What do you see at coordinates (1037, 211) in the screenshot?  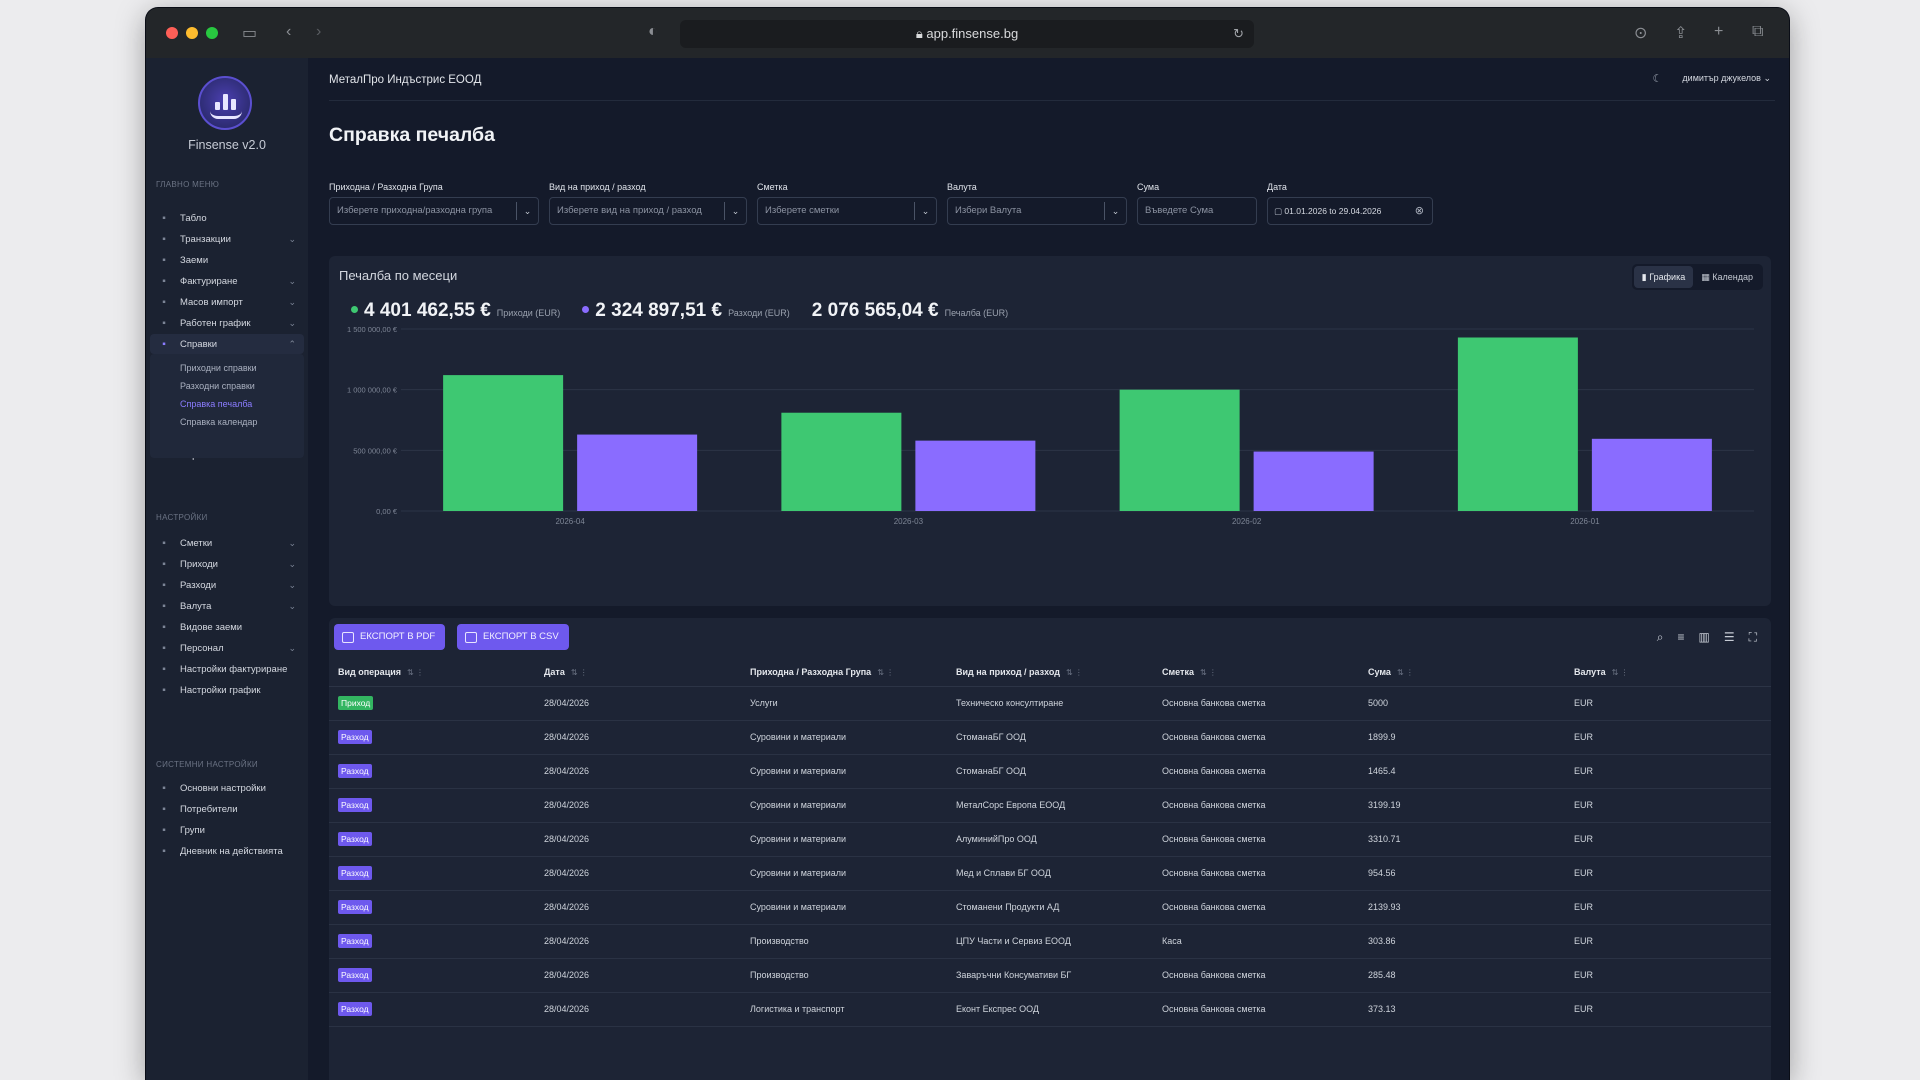 I see `currency-select: Избери Валута ⌄` at bounding box center [1037, 211].